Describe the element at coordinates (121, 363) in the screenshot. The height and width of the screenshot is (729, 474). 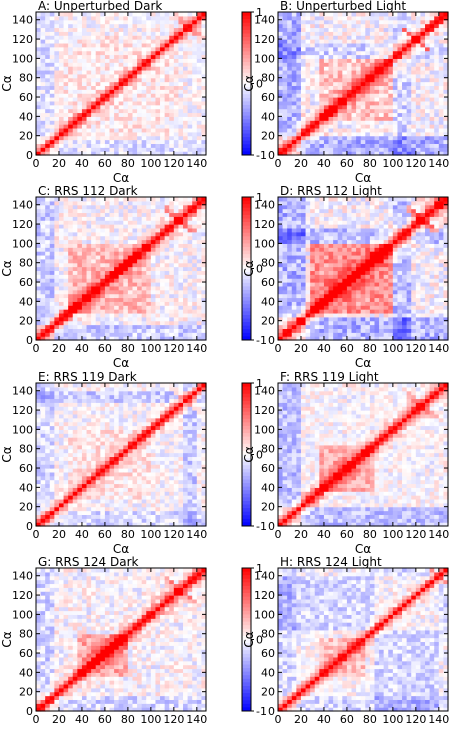
I see `x-axis-label: Cα` at that location.